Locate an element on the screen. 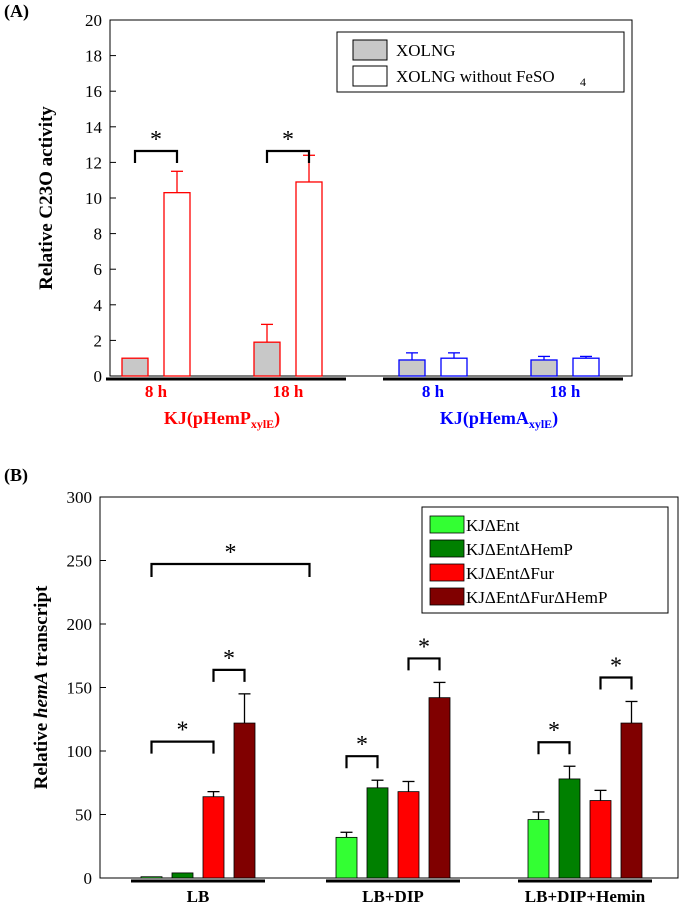 The height and width of the screenshot is (909, 680). y-tick-label-a: 4 is located at coordinates (98, 305).